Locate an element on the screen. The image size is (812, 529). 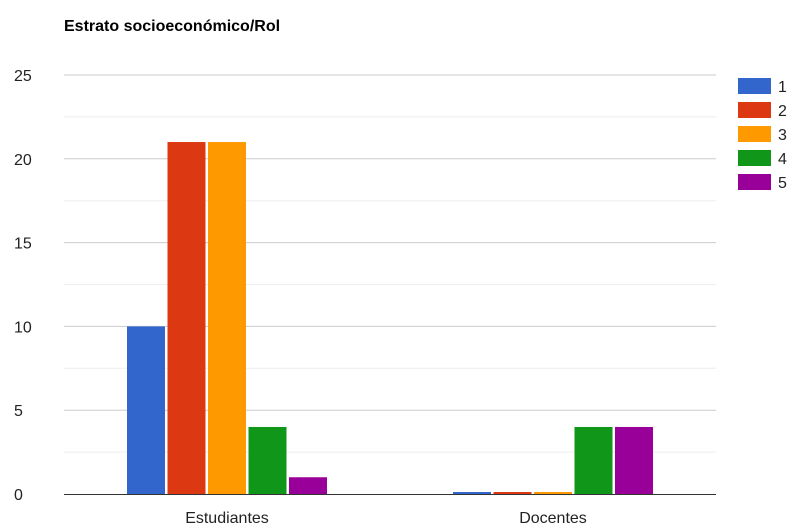
y-tick-label: 25 is located at coordinates (23, 76).